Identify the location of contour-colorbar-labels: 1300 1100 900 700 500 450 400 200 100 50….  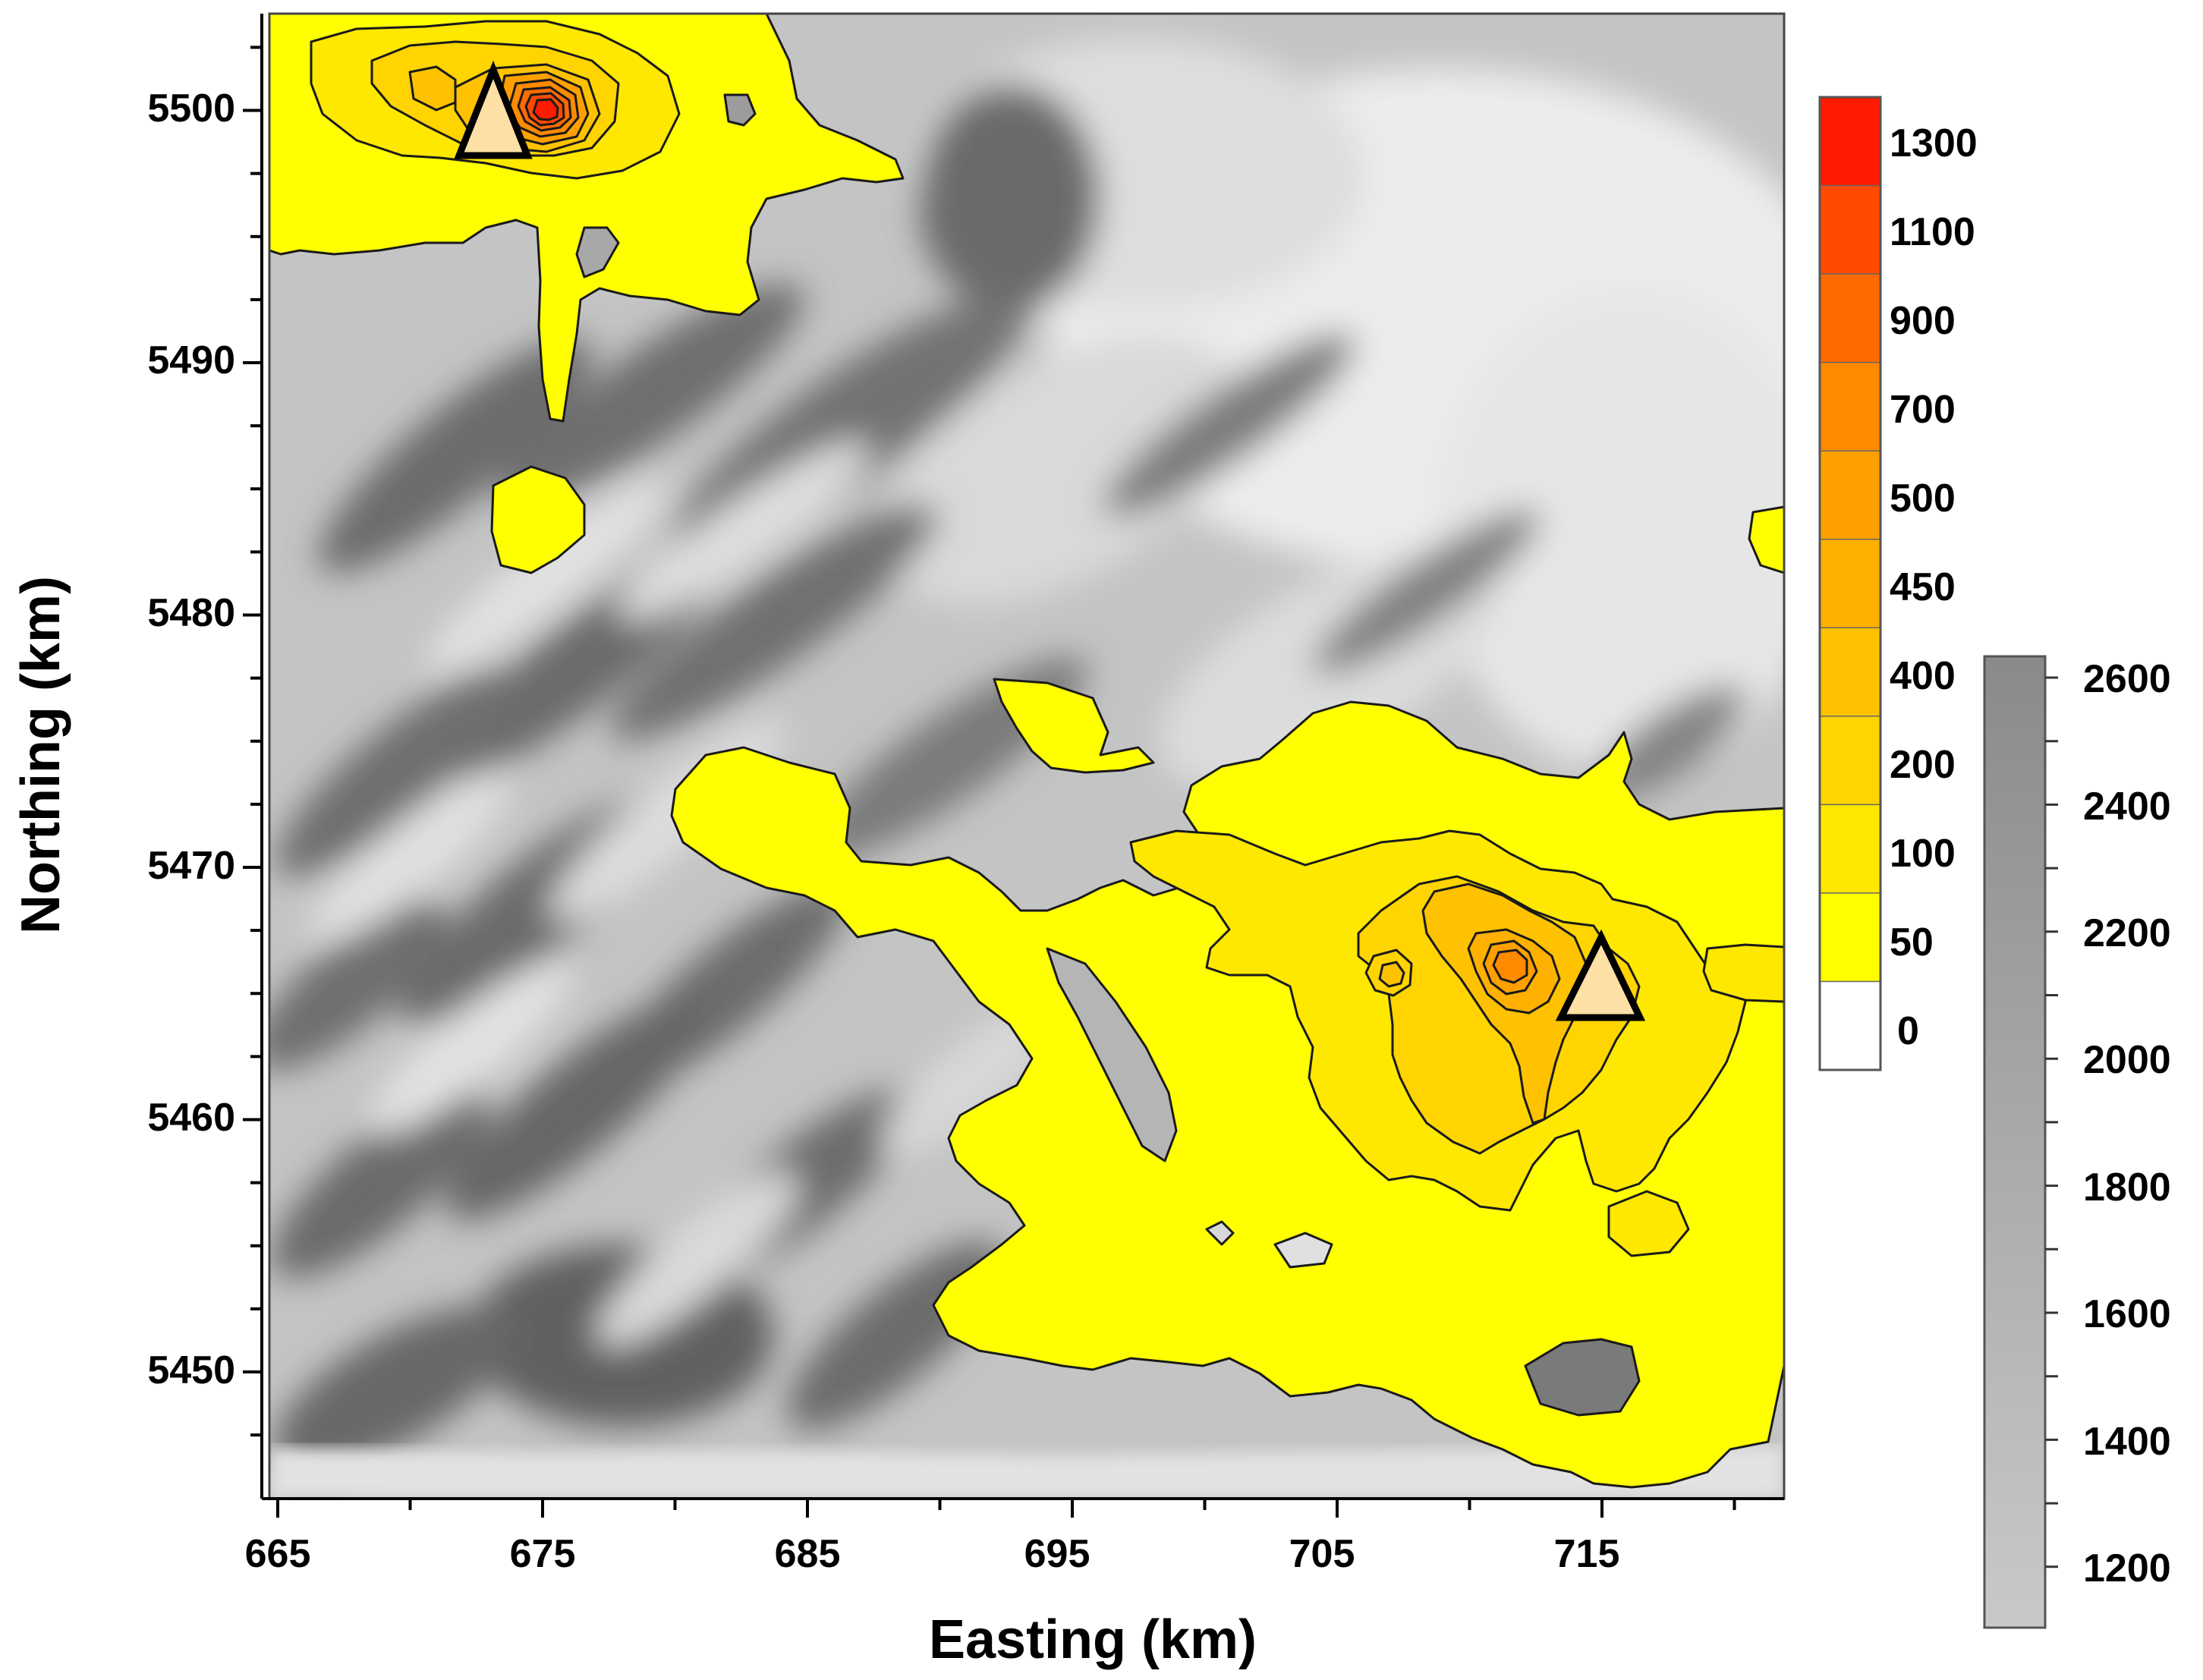
(1934, 587).